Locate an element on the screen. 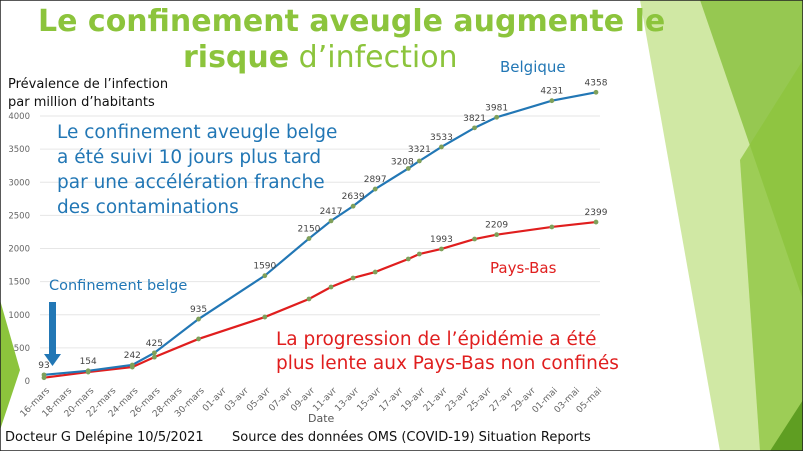  data-label: 935 is located at coordinates (198, 310).